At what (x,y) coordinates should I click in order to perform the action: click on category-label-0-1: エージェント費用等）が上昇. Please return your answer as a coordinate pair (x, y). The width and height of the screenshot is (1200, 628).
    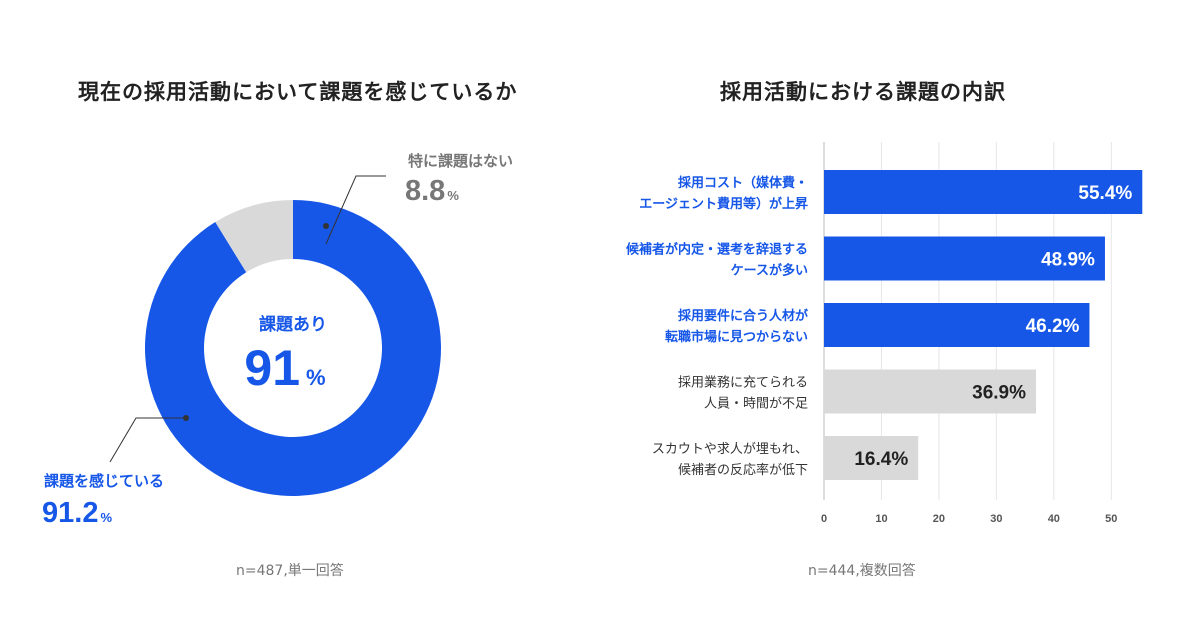
    Looking at the image, I should click on (723, 204).